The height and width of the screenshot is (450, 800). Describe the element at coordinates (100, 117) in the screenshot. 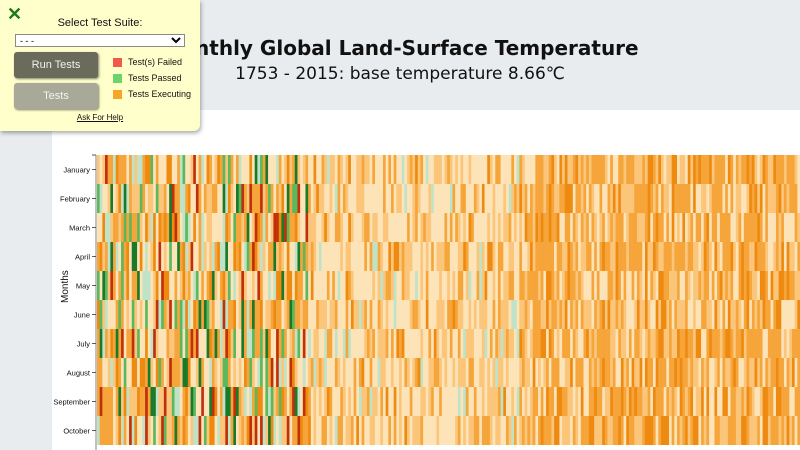

I see `ask-for-help-link: Ask For Help` at that location.